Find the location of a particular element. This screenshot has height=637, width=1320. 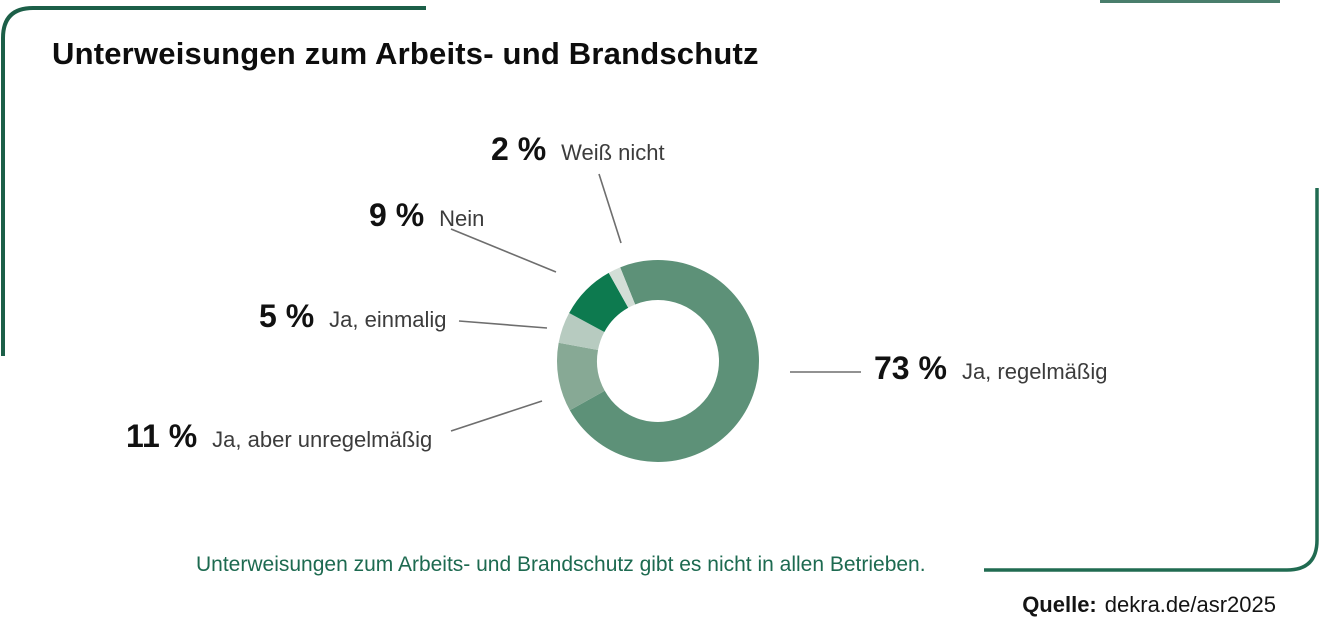

leader-lines is located at coordinates (655, 302).